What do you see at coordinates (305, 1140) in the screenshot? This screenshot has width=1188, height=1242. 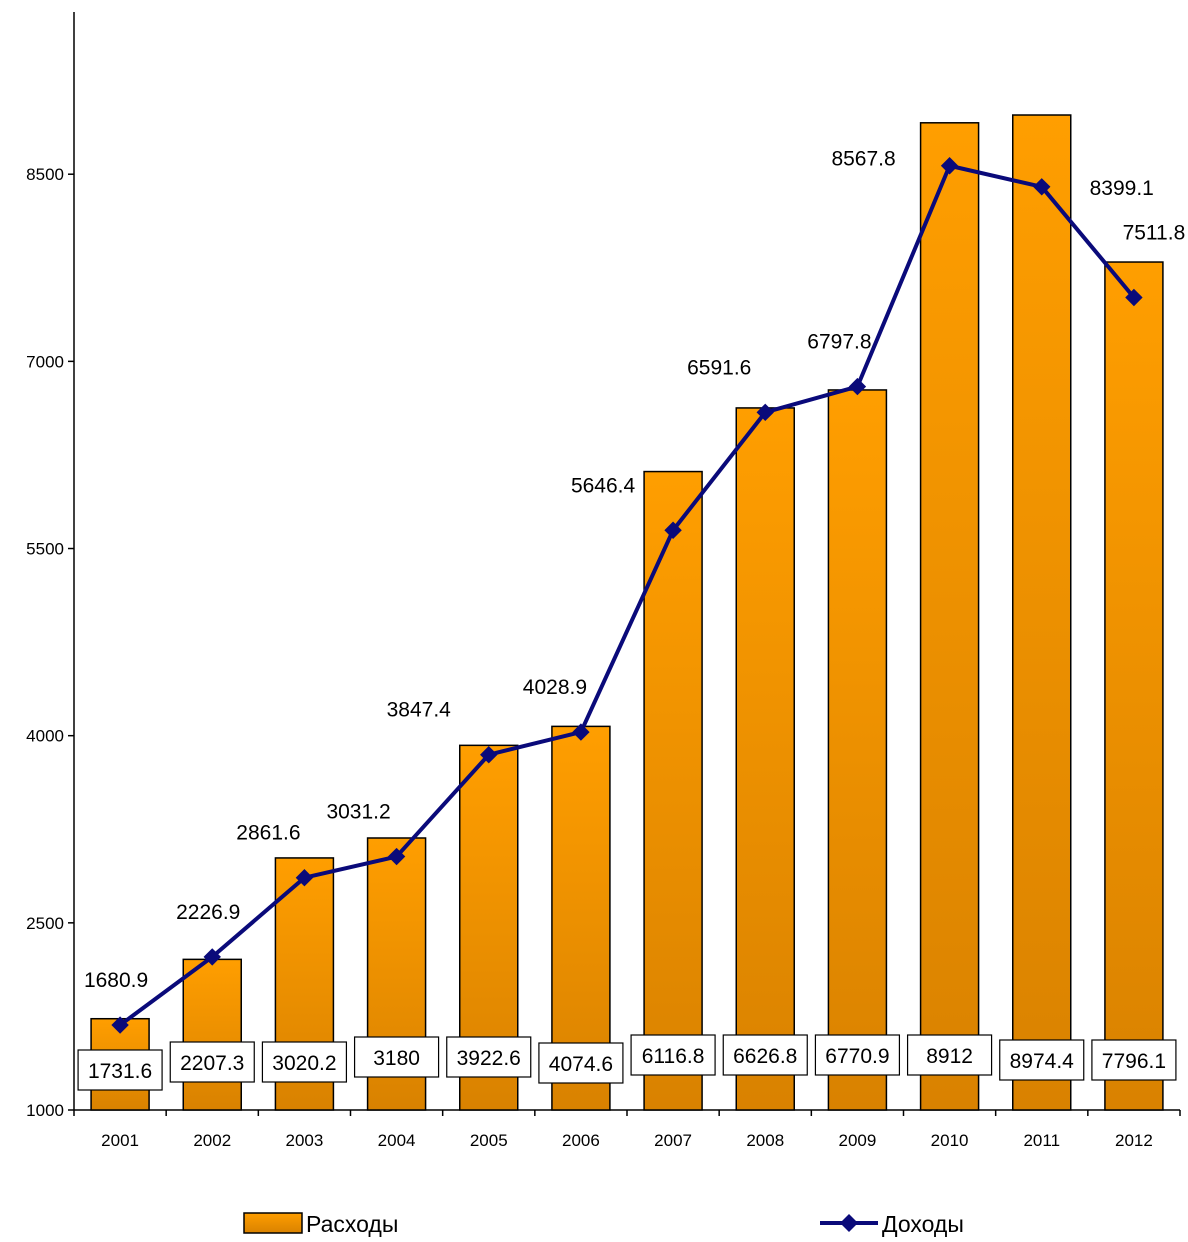 I see `x-tick-label: 2003` at bounding box center [305, 1140].